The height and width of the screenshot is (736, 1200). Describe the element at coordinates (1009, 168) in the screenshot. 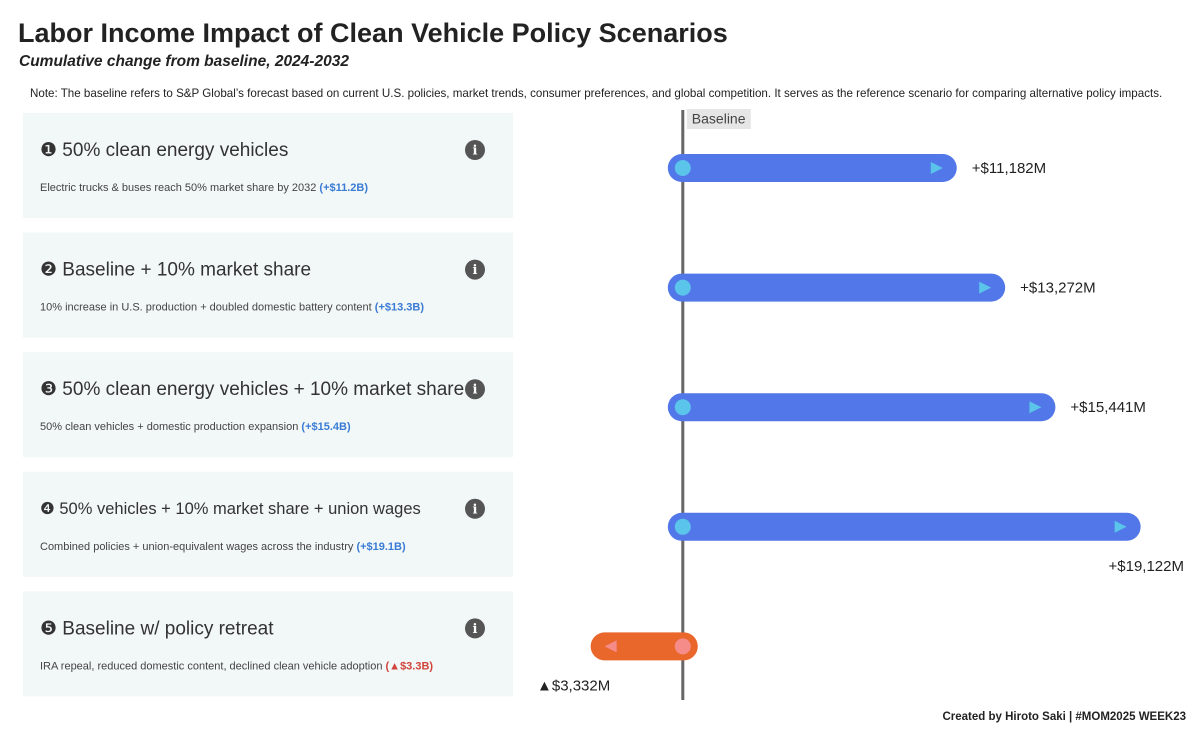

I see `value-label: +$11,182M` at that location.